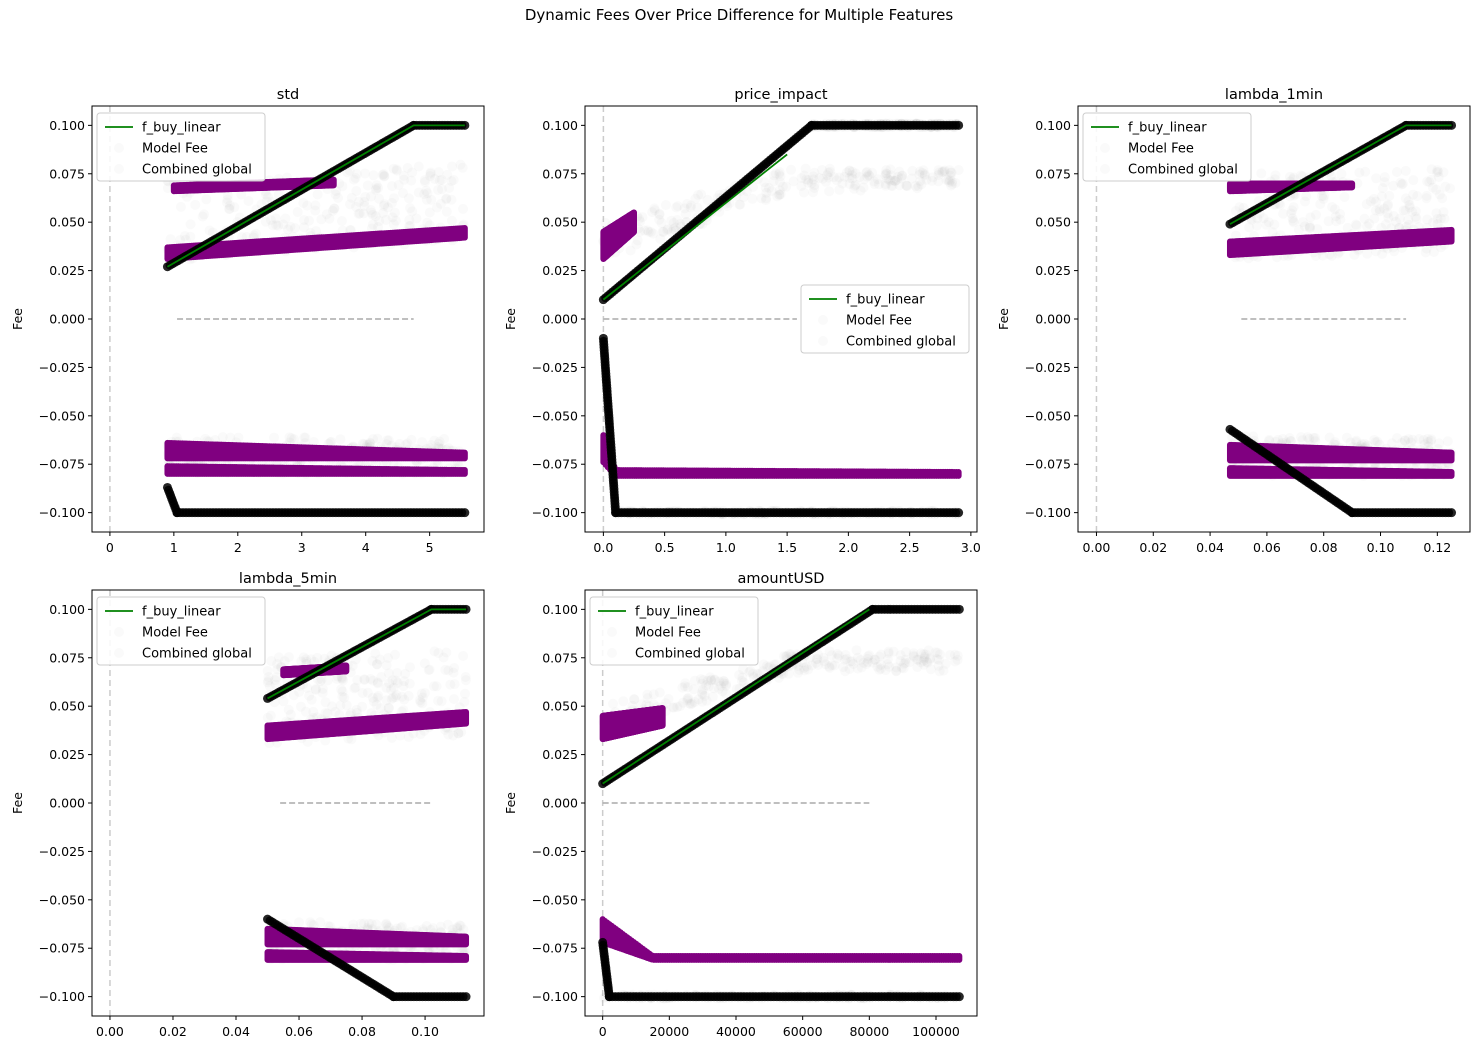 This screenshot has height=1049, width=1478. I want to click on model-fee-points, so click(781, 455).